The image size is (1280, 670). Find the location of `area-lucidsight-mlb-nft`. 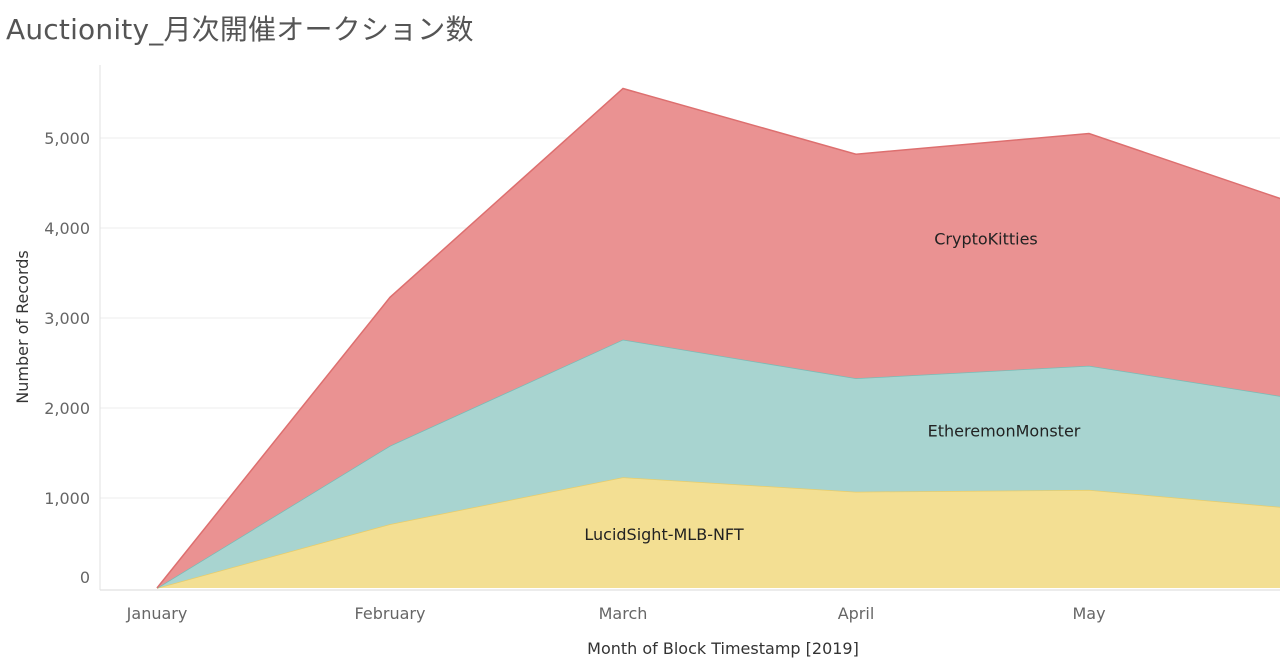

area-lucidsight-mlb-nft is located at coordinates (718, 532).